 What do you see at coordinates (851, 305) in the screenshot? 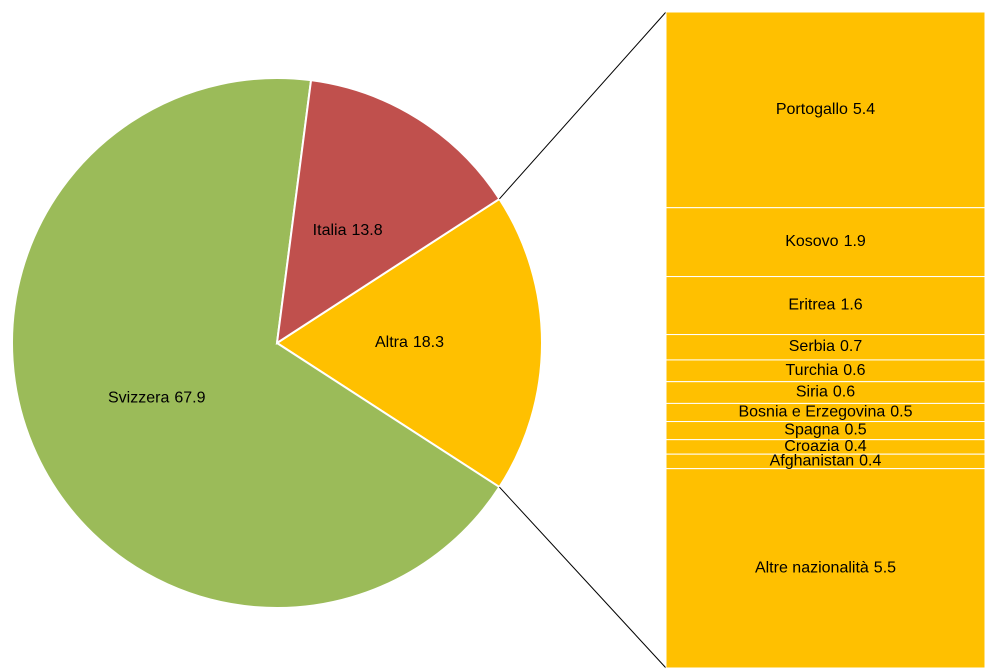
I see `label-value: 1.6` at bounding box center [851, 305].